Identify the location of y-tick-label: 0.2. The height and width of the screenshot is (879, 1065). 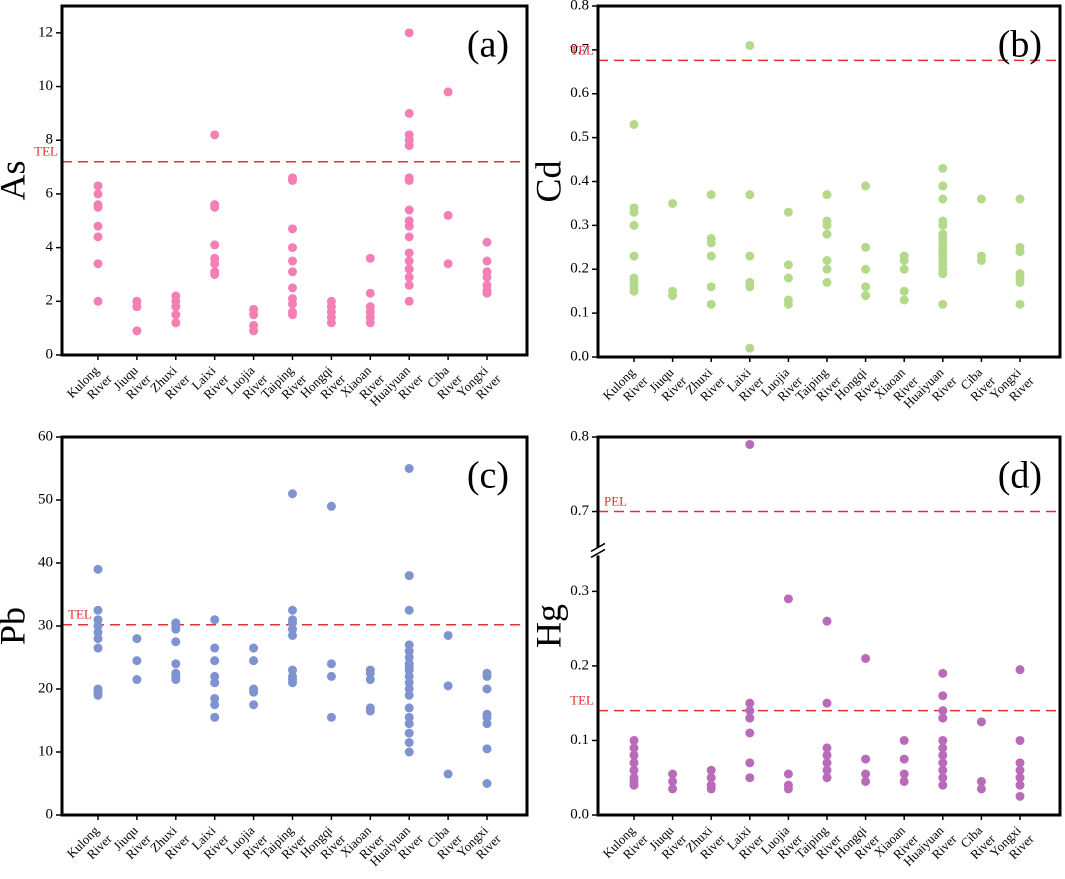
(579, 665).